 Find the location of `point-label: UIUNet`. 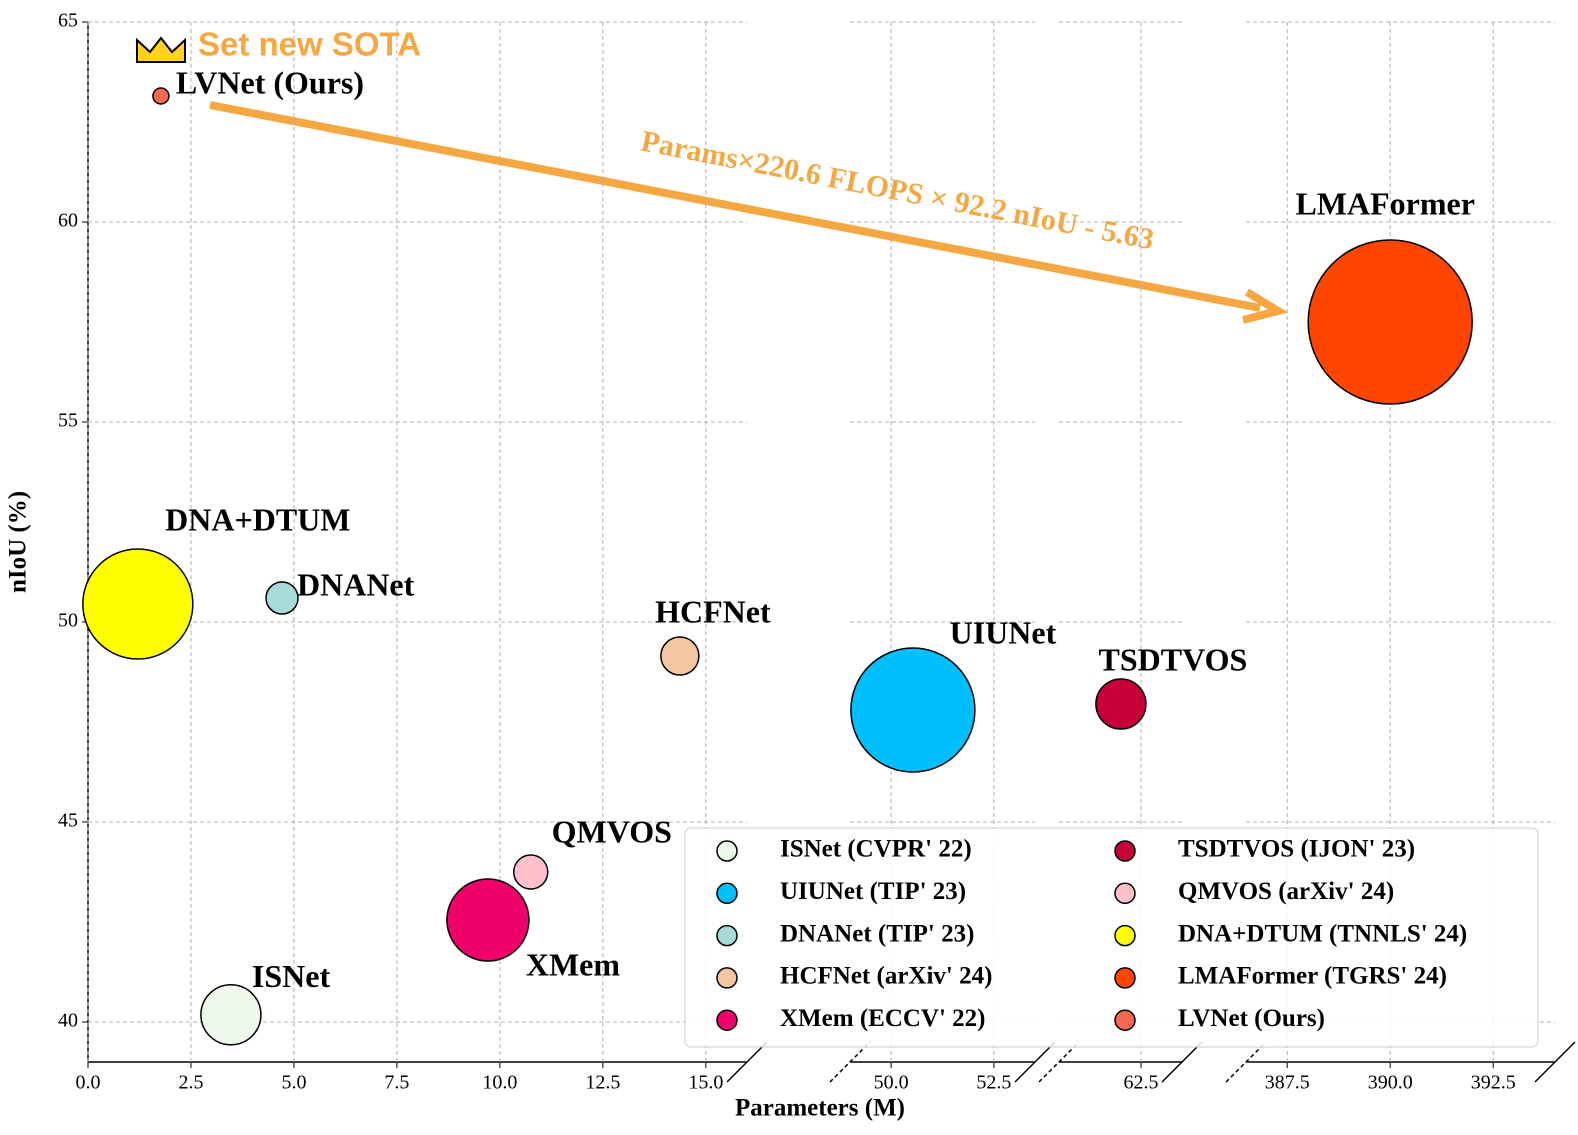

point-label: UIUNet is located at coordinates (1003, 632).